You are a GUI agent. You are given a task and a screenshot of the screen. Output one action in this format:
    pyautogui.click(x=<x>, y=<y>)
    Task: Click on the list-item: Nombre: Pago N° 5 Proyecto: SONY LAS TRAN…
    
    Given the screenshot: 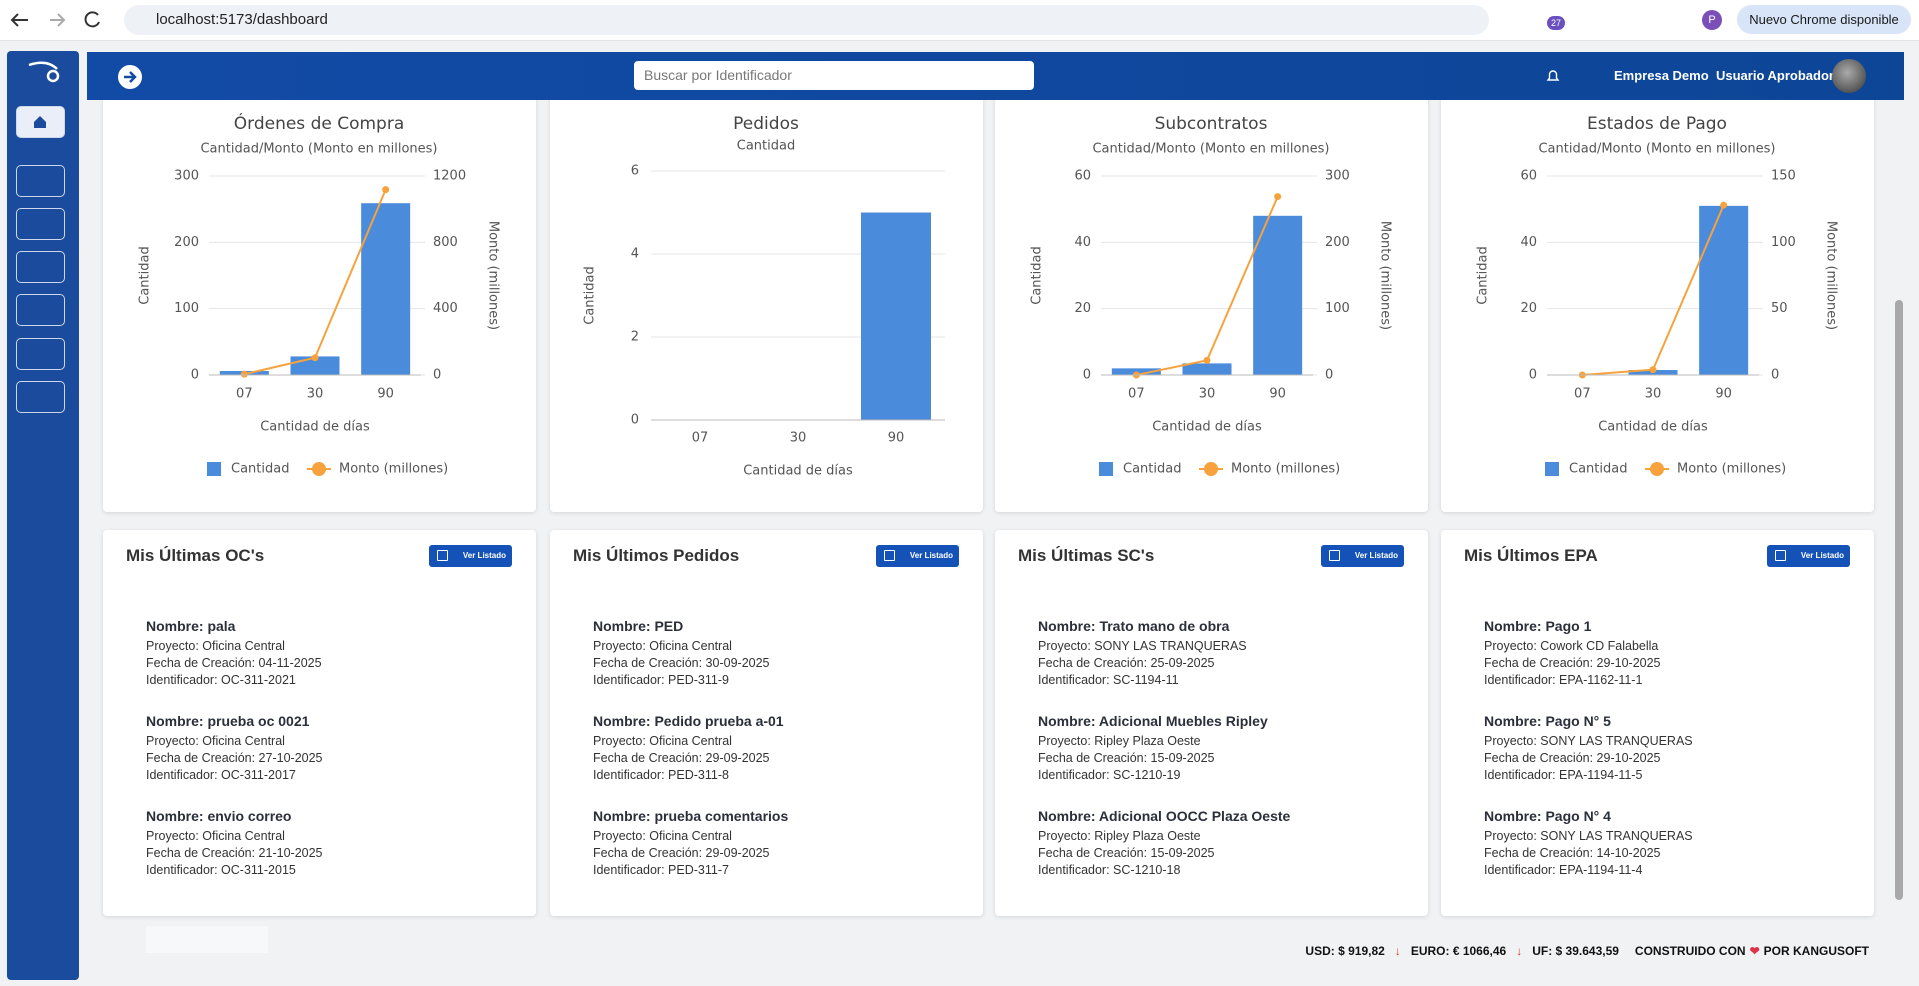 What is the action you would take?
    pyautogui.click(x=1588, y=748)
    